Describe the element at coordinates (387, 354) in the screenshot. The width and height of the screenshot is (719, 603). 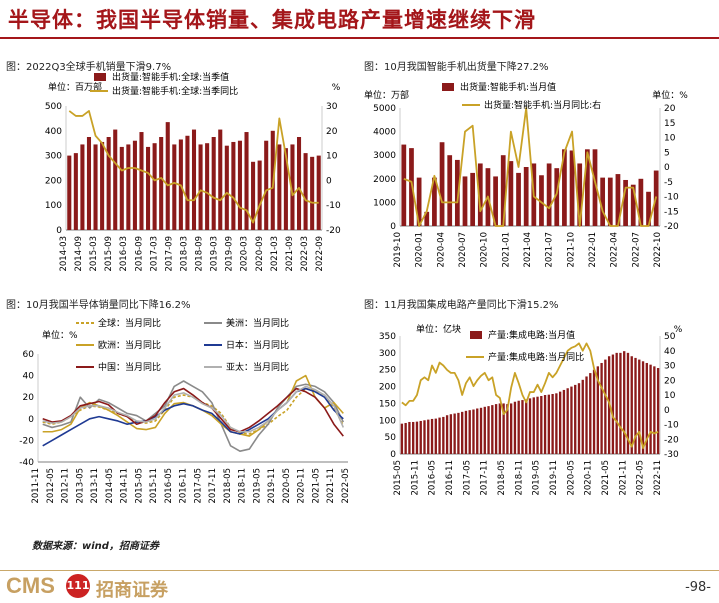
I see `y-tick-label: 300` at that location.